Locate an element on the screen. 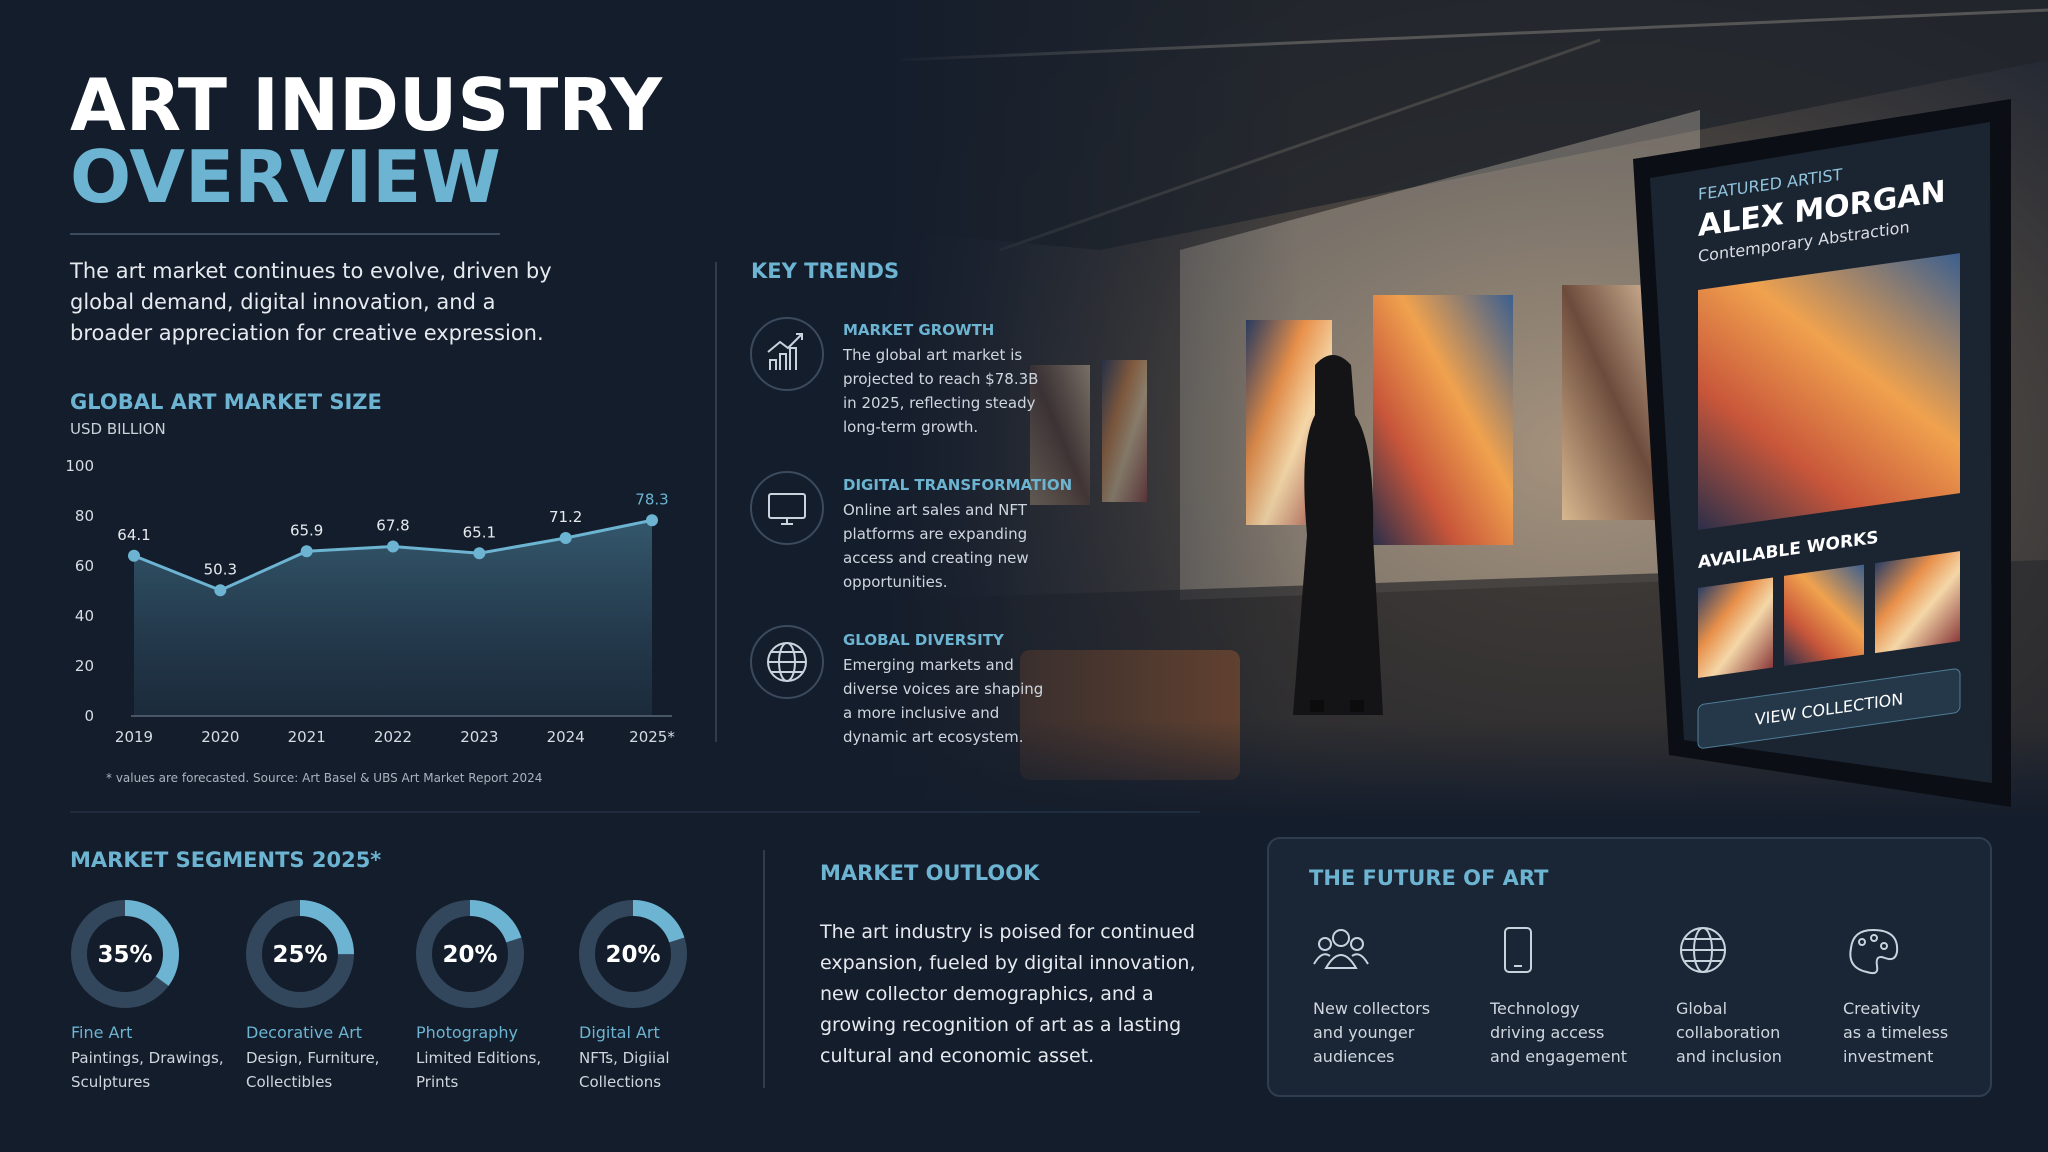  segment-name: Digital Art is located at coordinates (619, 1032).